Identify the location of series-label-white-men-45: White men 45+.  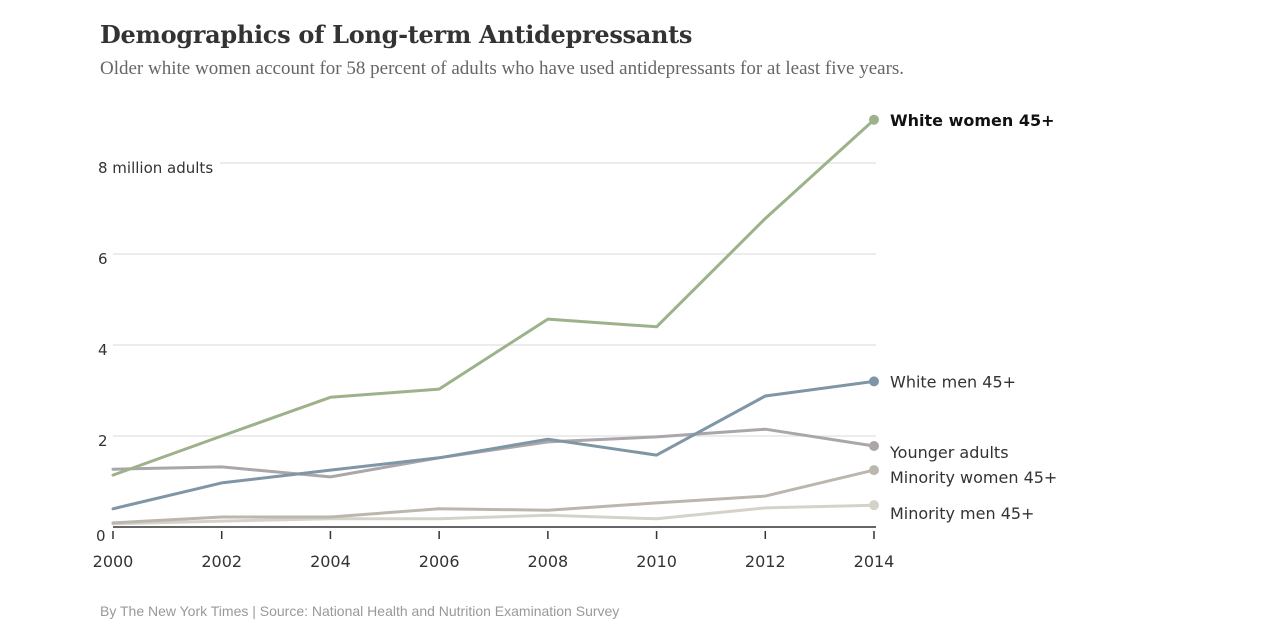
(953, 381).